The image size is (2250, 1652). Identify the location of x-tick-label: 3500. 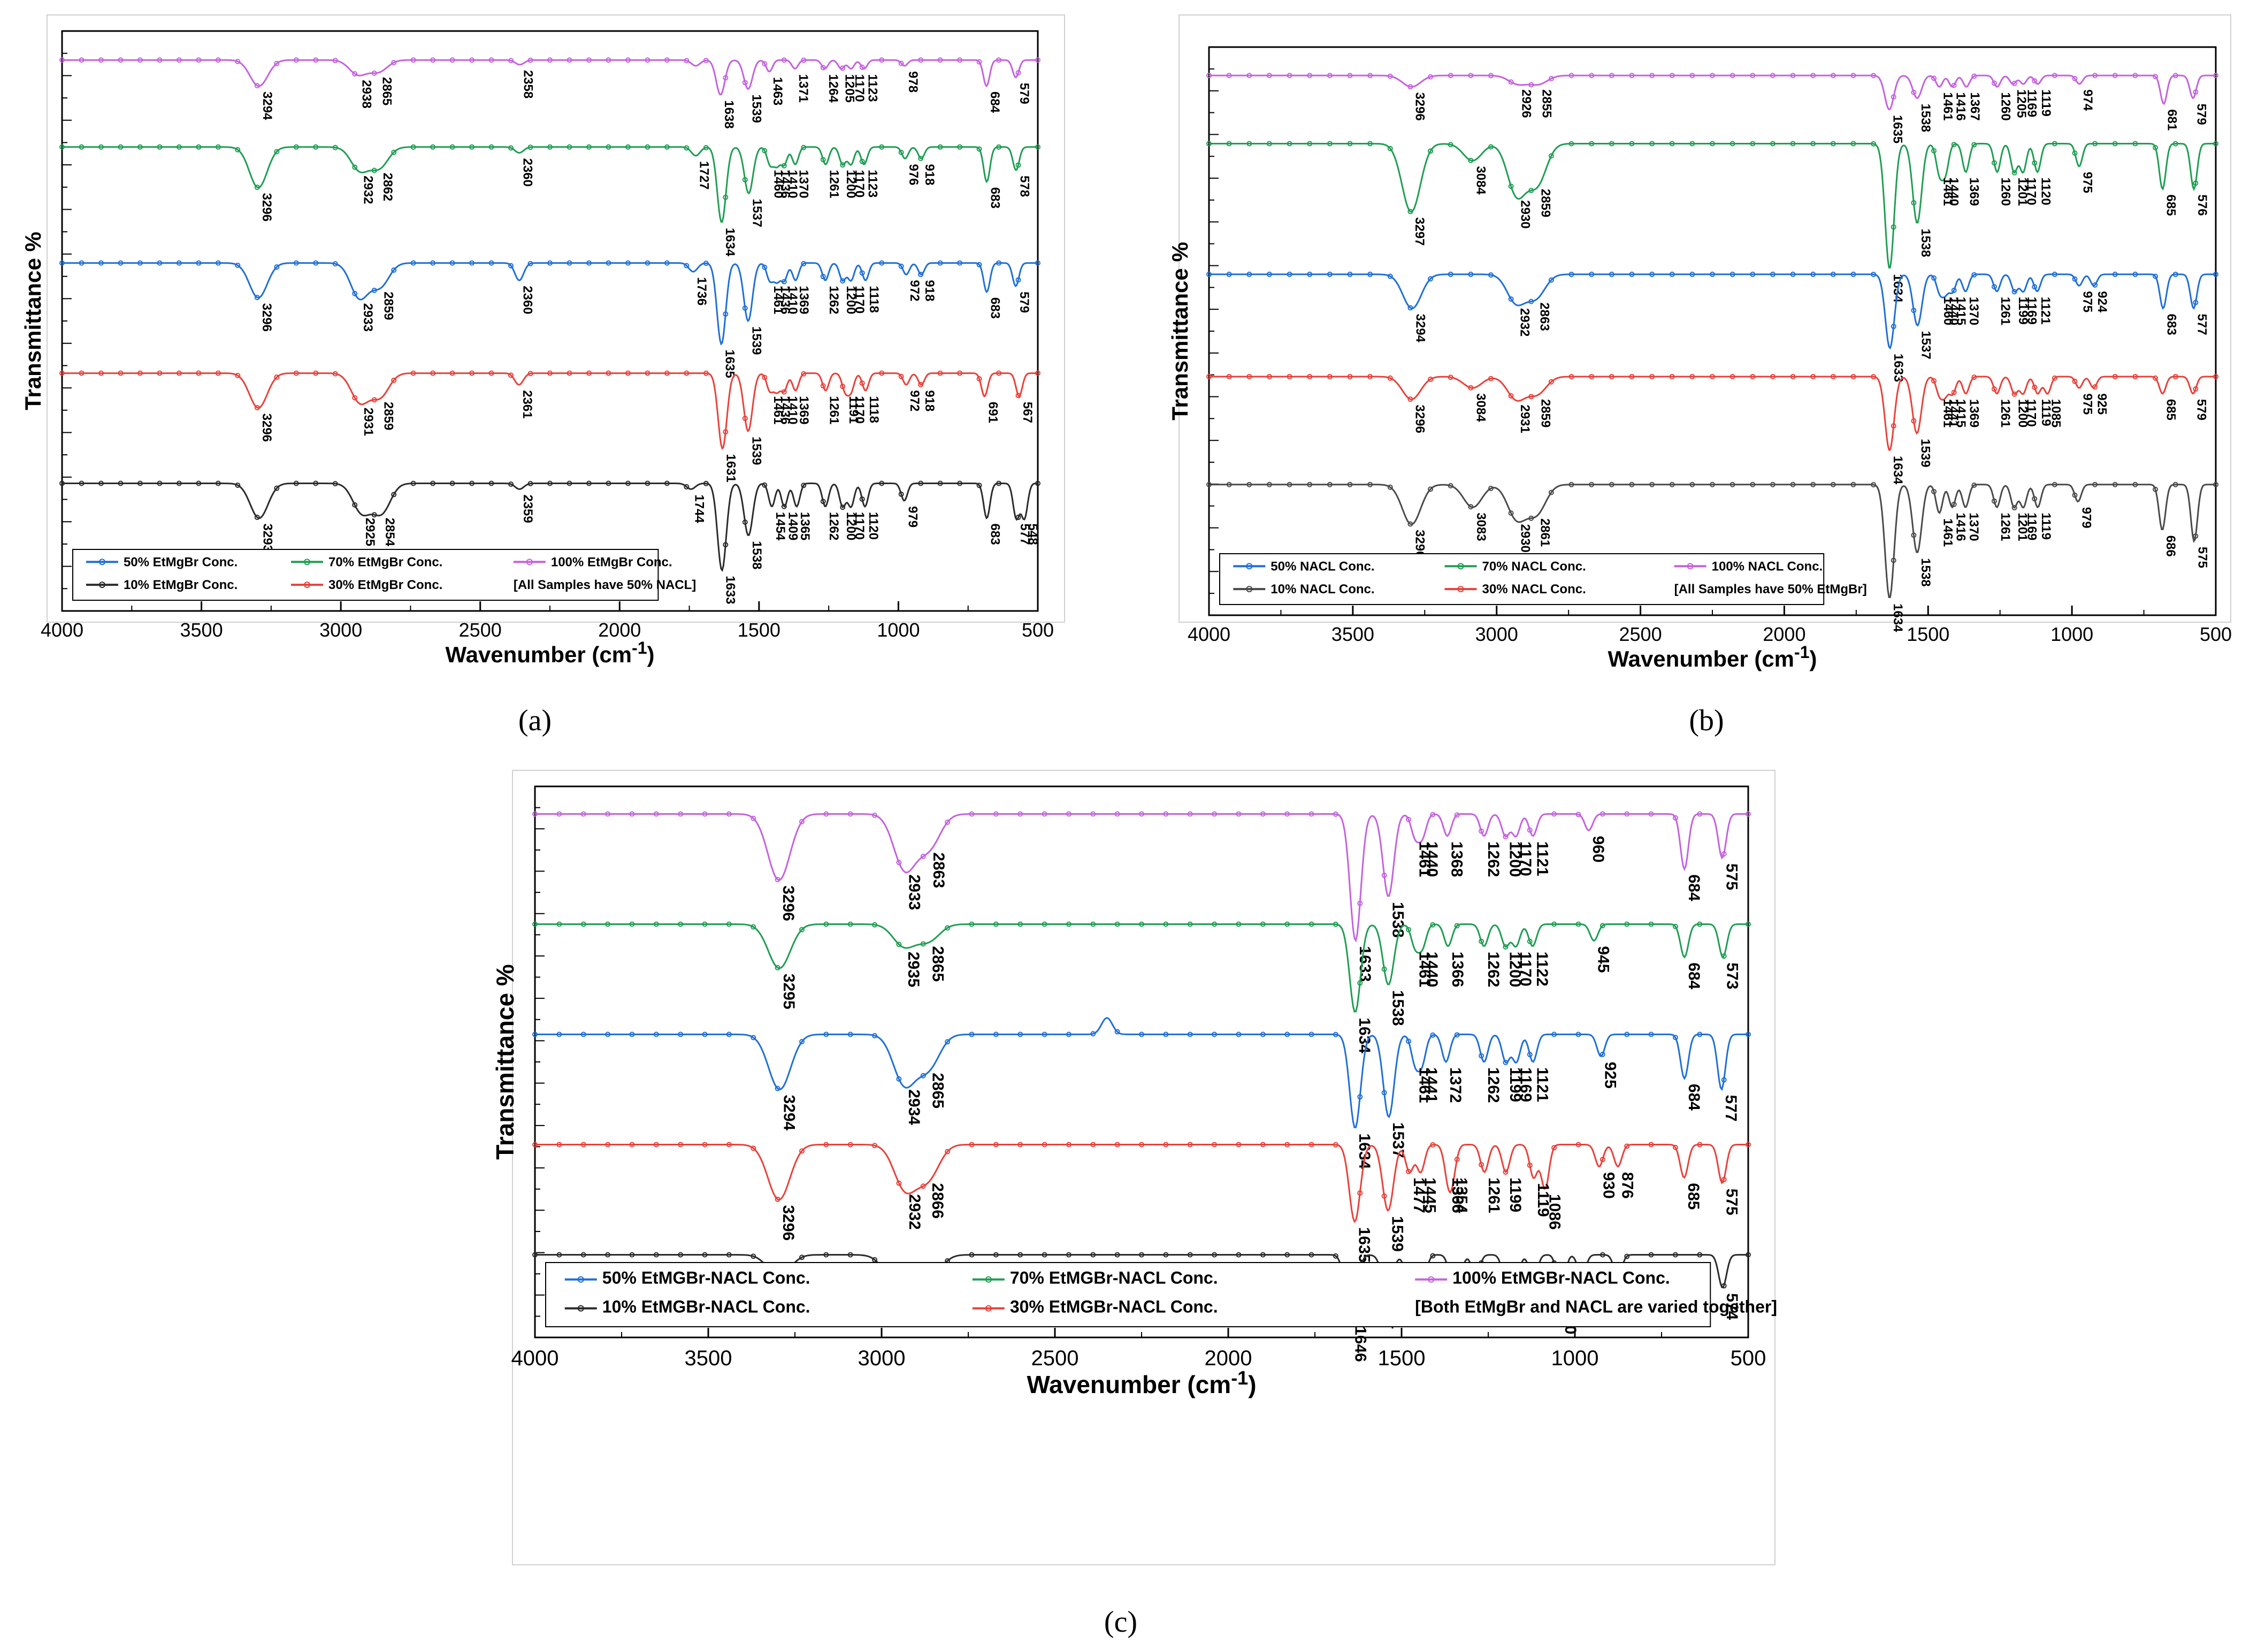
(1352, 634).